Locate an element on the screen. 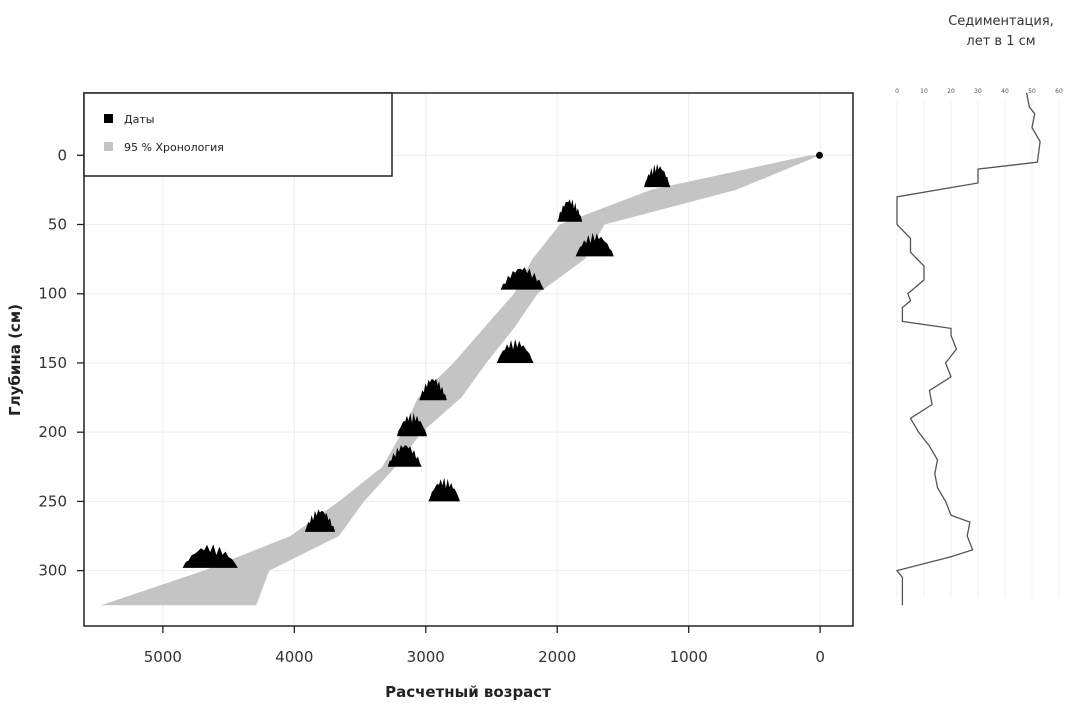 This screenshot has height=705, width=1067. legend-swatch-dates is located at coordinates (108, 118).